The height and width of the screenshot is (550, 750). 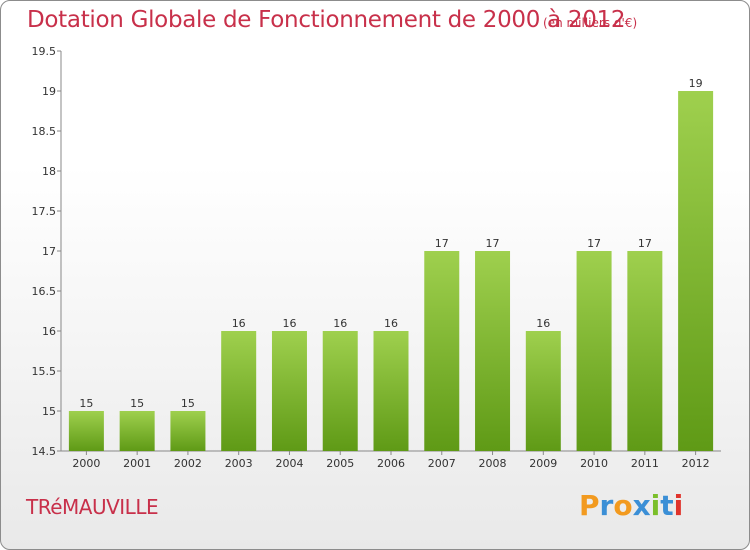 I want to click on data-label: 19, so click(x=696, y=83).